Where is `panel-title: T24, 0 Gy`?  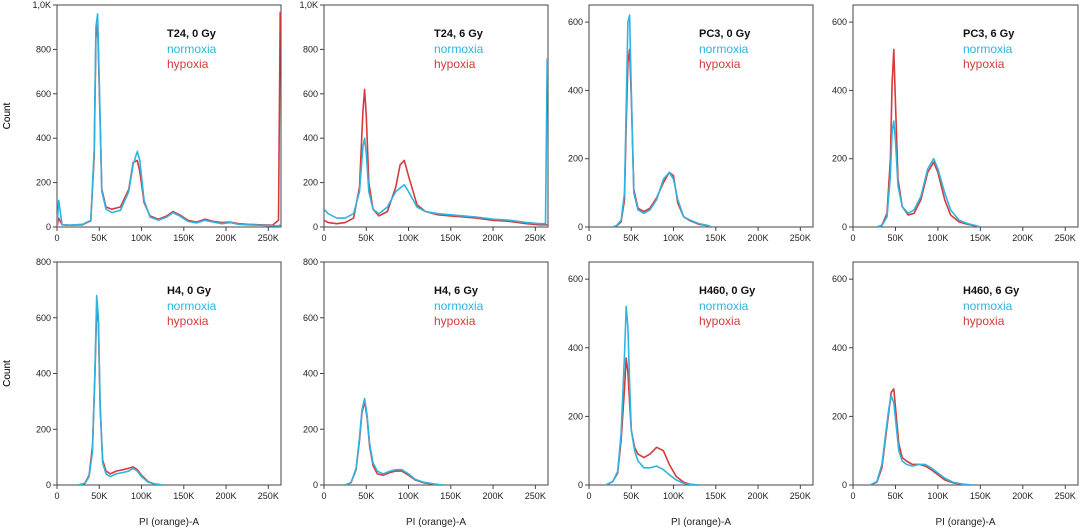
panel-title: T24, 0 Gy is located at coordinates (192, 34).